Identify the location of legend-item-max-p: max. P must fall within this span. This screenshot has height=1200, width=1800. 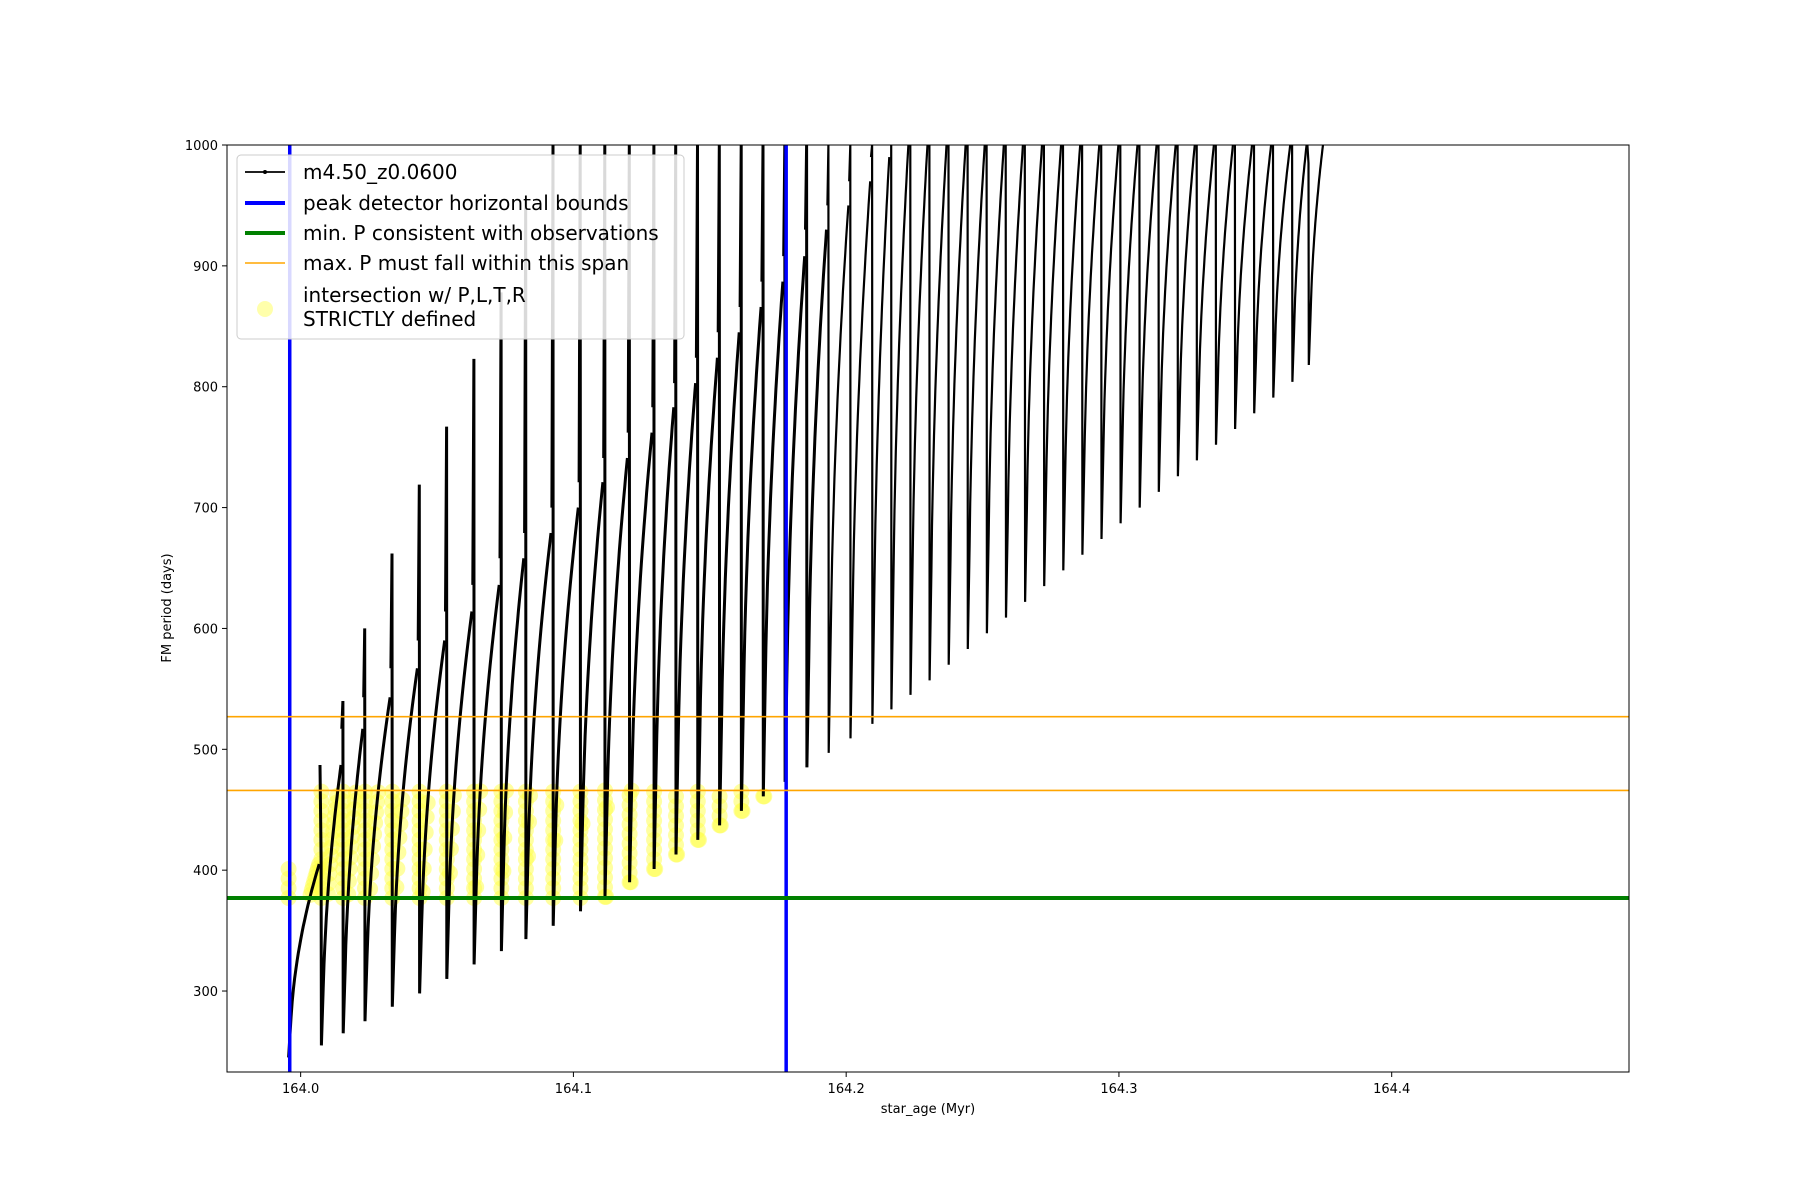
(437, 263).